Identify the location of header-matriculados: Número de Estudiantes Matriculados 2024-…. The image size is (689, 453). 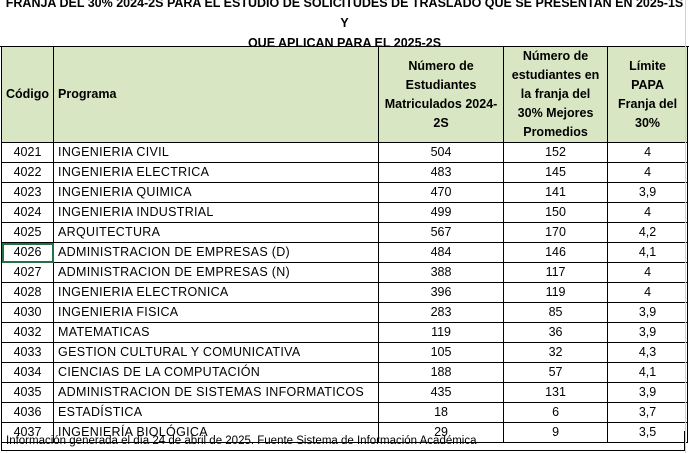
(441, 94).